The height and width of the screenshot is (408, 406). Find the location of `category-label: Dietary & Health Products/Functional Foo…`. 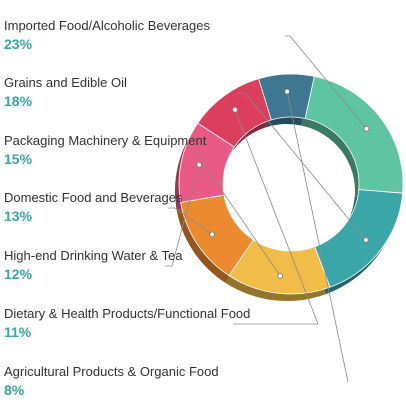

category-label: Dietary & Health Products/Functional Foo… is located at coordinates (127, 313).